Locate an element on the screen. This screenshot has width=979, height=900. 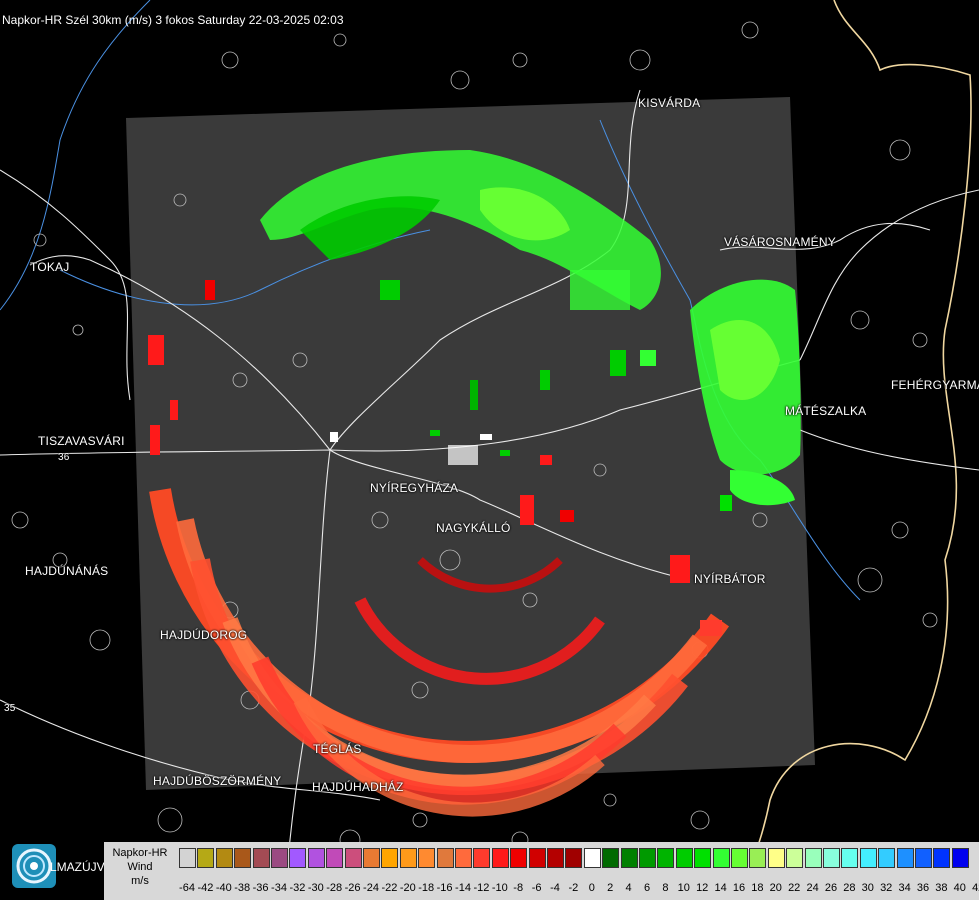
city-label-tokaj: TOKAJ is located at coordinates (50, 267).